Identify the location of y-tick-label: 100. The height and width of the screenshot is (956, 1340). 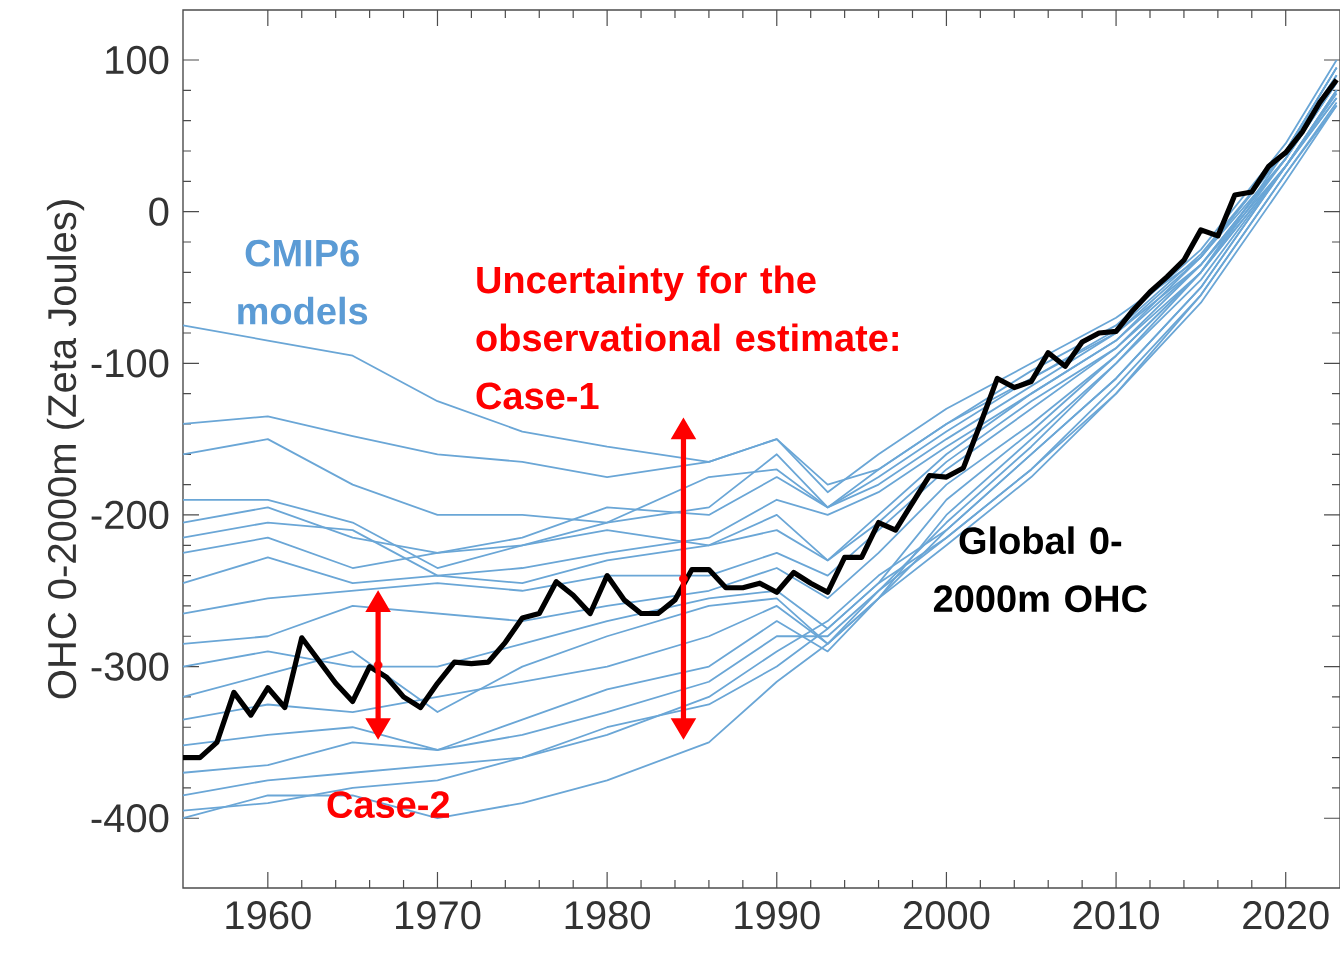
(137, 60).